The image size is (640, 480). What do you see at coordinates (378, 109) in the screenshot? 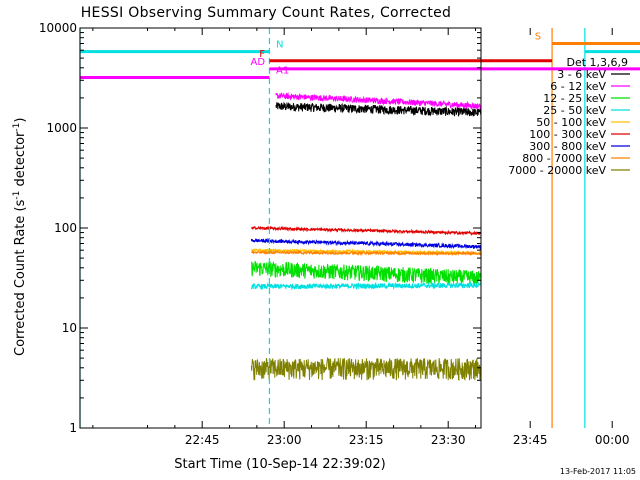
I see `series-3-6-keV-line` at bounding box center [378, 109].